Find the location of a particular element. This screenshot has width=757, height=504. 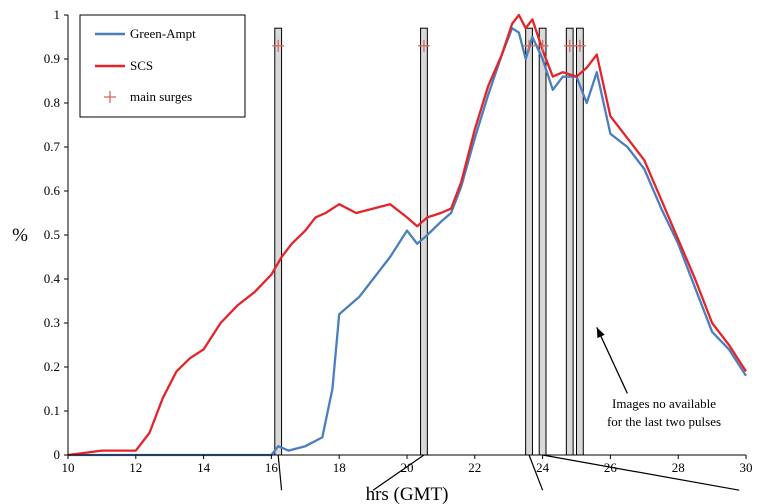

y-tick-labels: 0 0.1 0.2 0.3 0.4 0.5 0.6 0.7 0.8 0.9 1 is located at coordinates (52, 234).